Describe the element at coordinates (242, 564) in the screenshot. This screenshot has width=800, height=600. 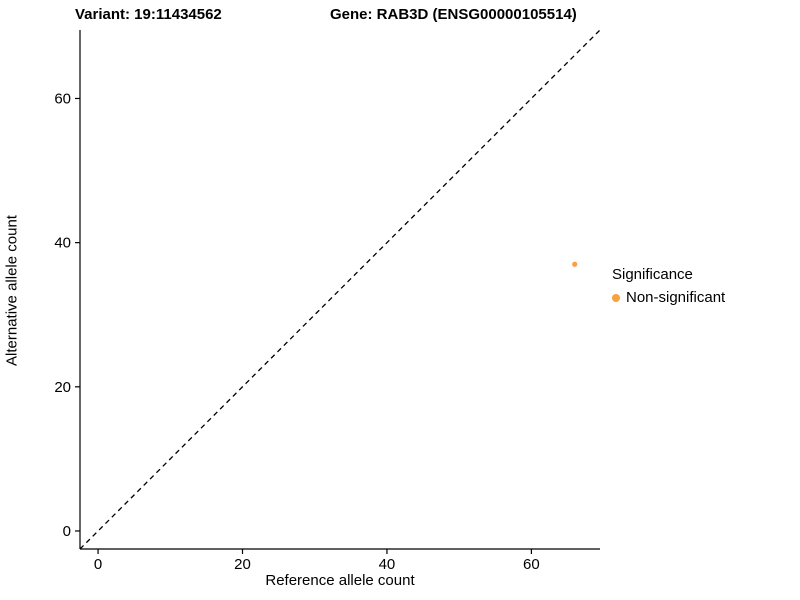
I see `x-tick-label: 20` at that location.